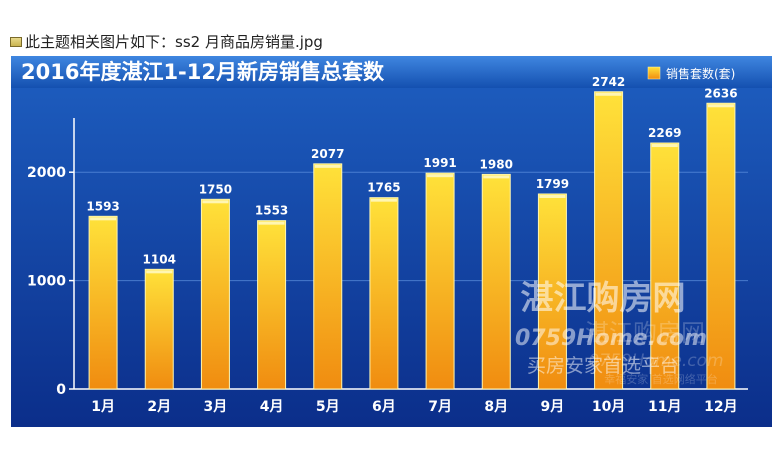 The image size is (783, 449). I want to click on watermark-url-faint: 0759Home.com, so click(655, 361).